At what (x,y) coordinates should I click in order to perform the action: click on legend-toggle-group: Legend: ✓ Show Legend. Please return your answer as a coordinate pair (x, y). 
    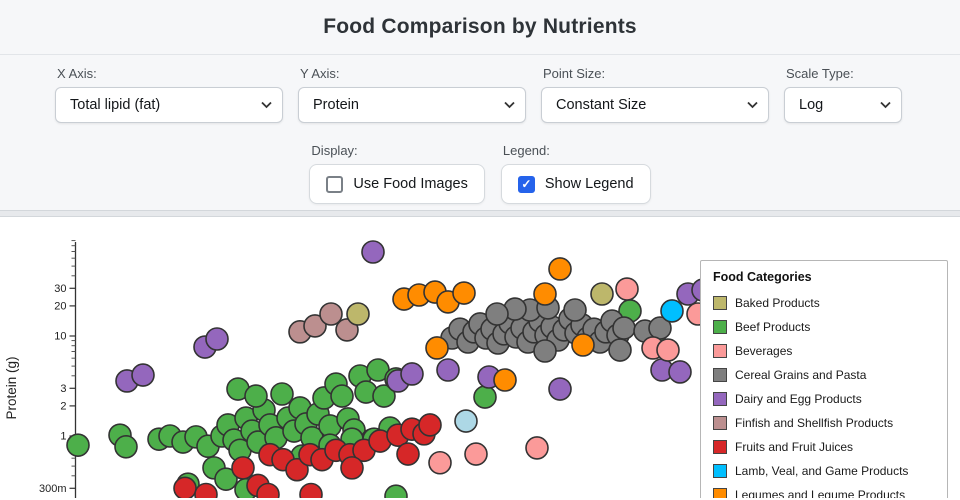
    Looking at the image, I should click on (575, 173).